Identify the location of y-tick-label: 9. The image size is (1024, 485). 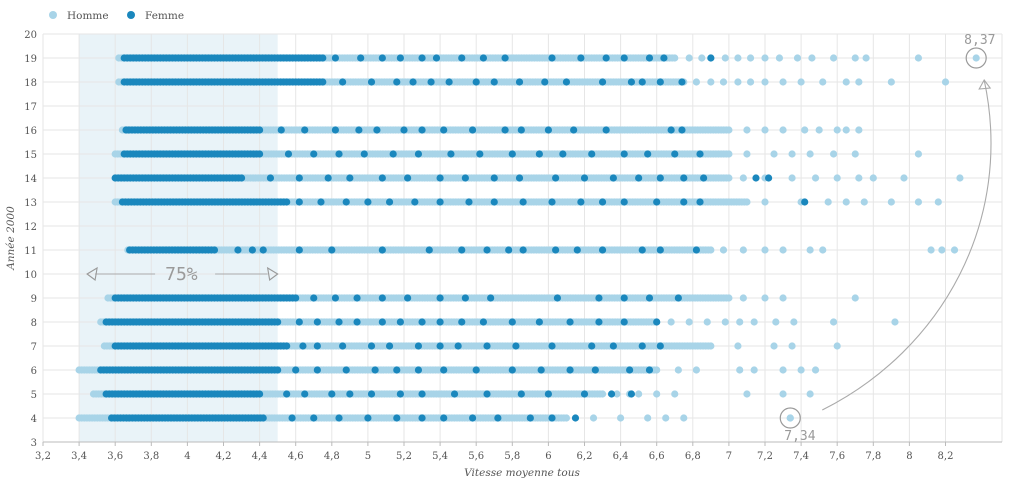
(34, 299).